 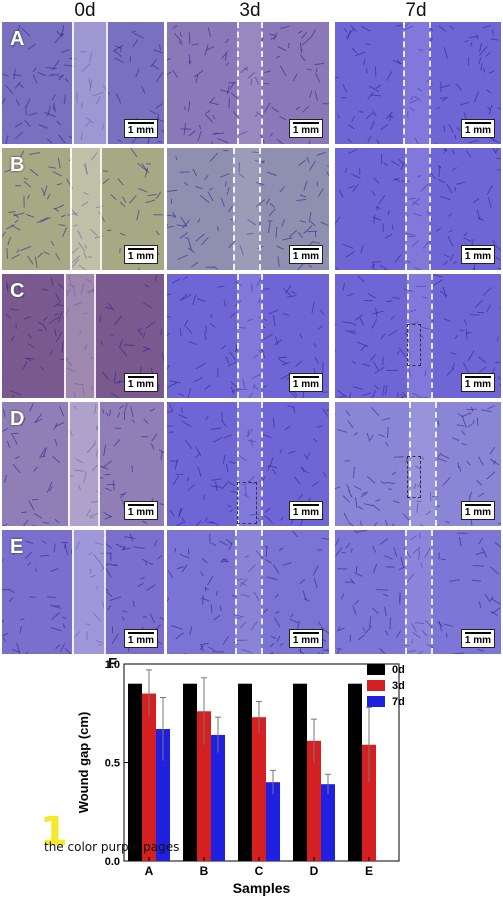 What do you see at coordinates (83, 209) in the screenshot?
I see `micrograph-b-0d: B 1 mm` at bounding box center [83, 209].